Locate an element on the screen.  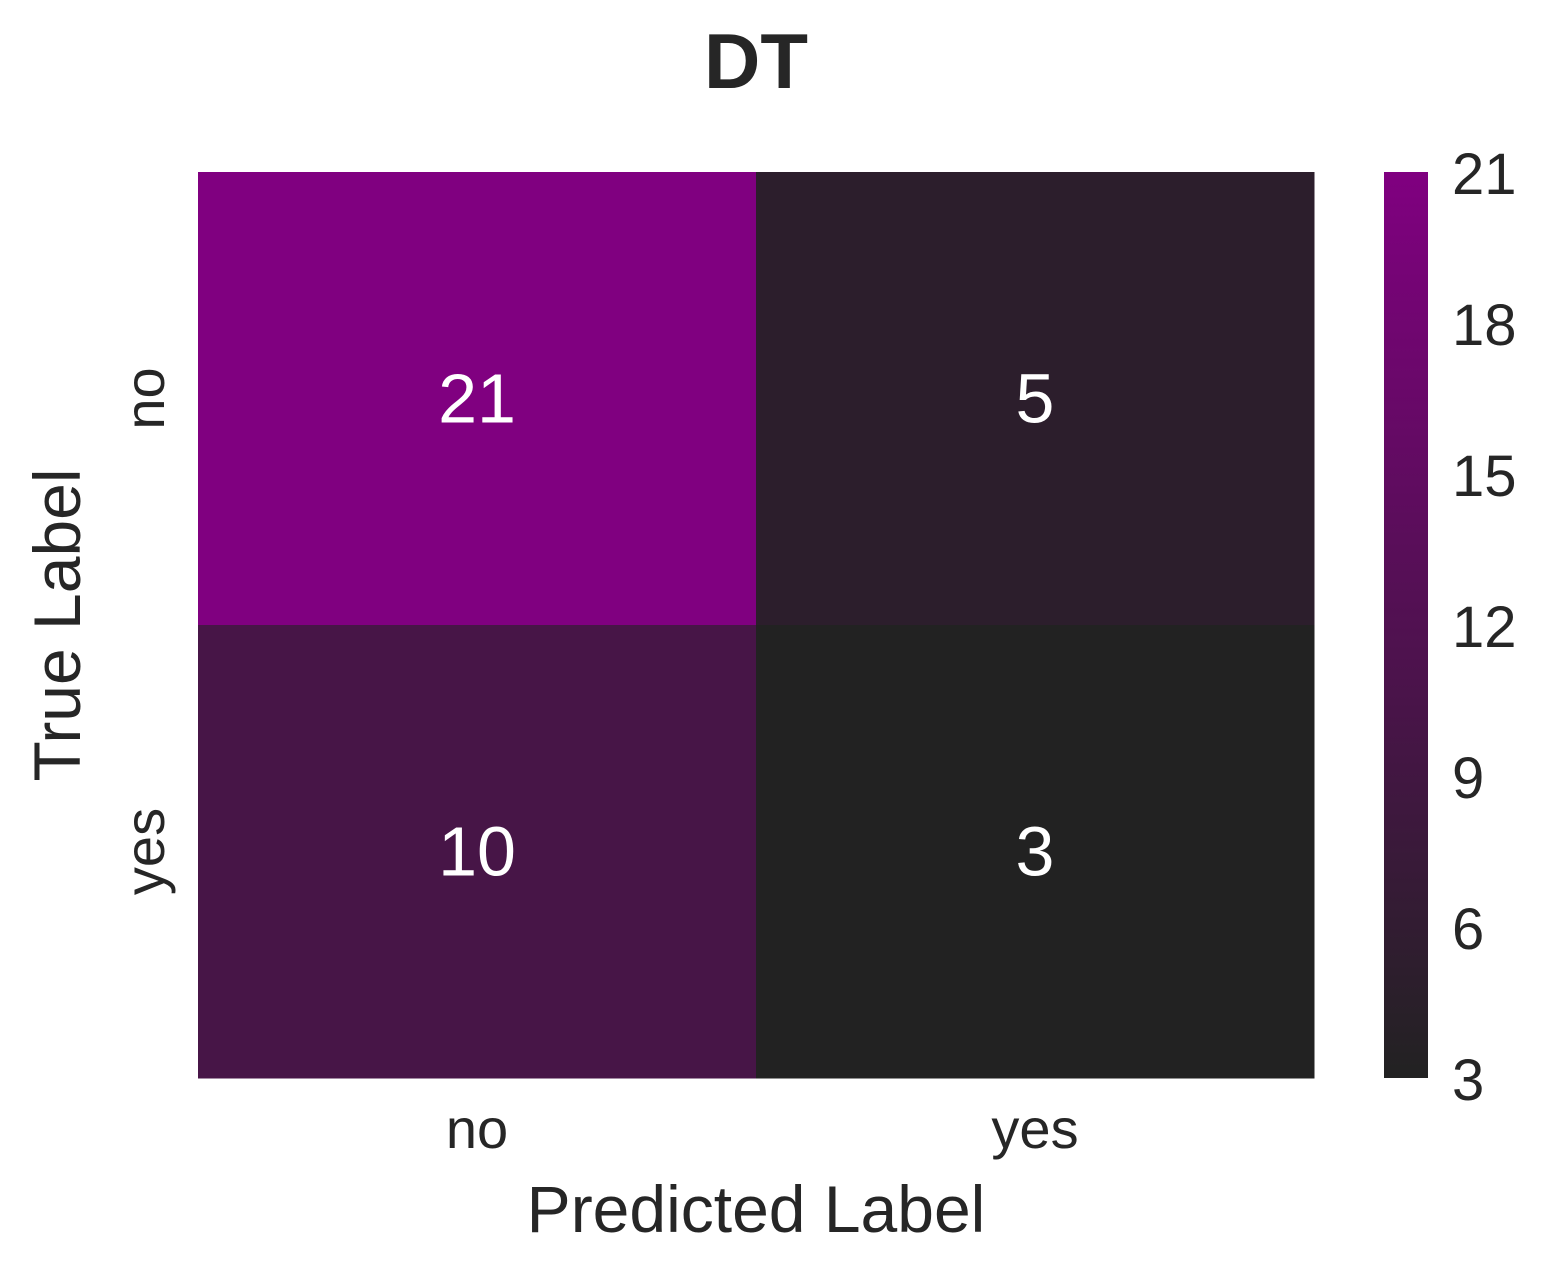
cell-value-label: 21 is located at coordinates (477, 399).